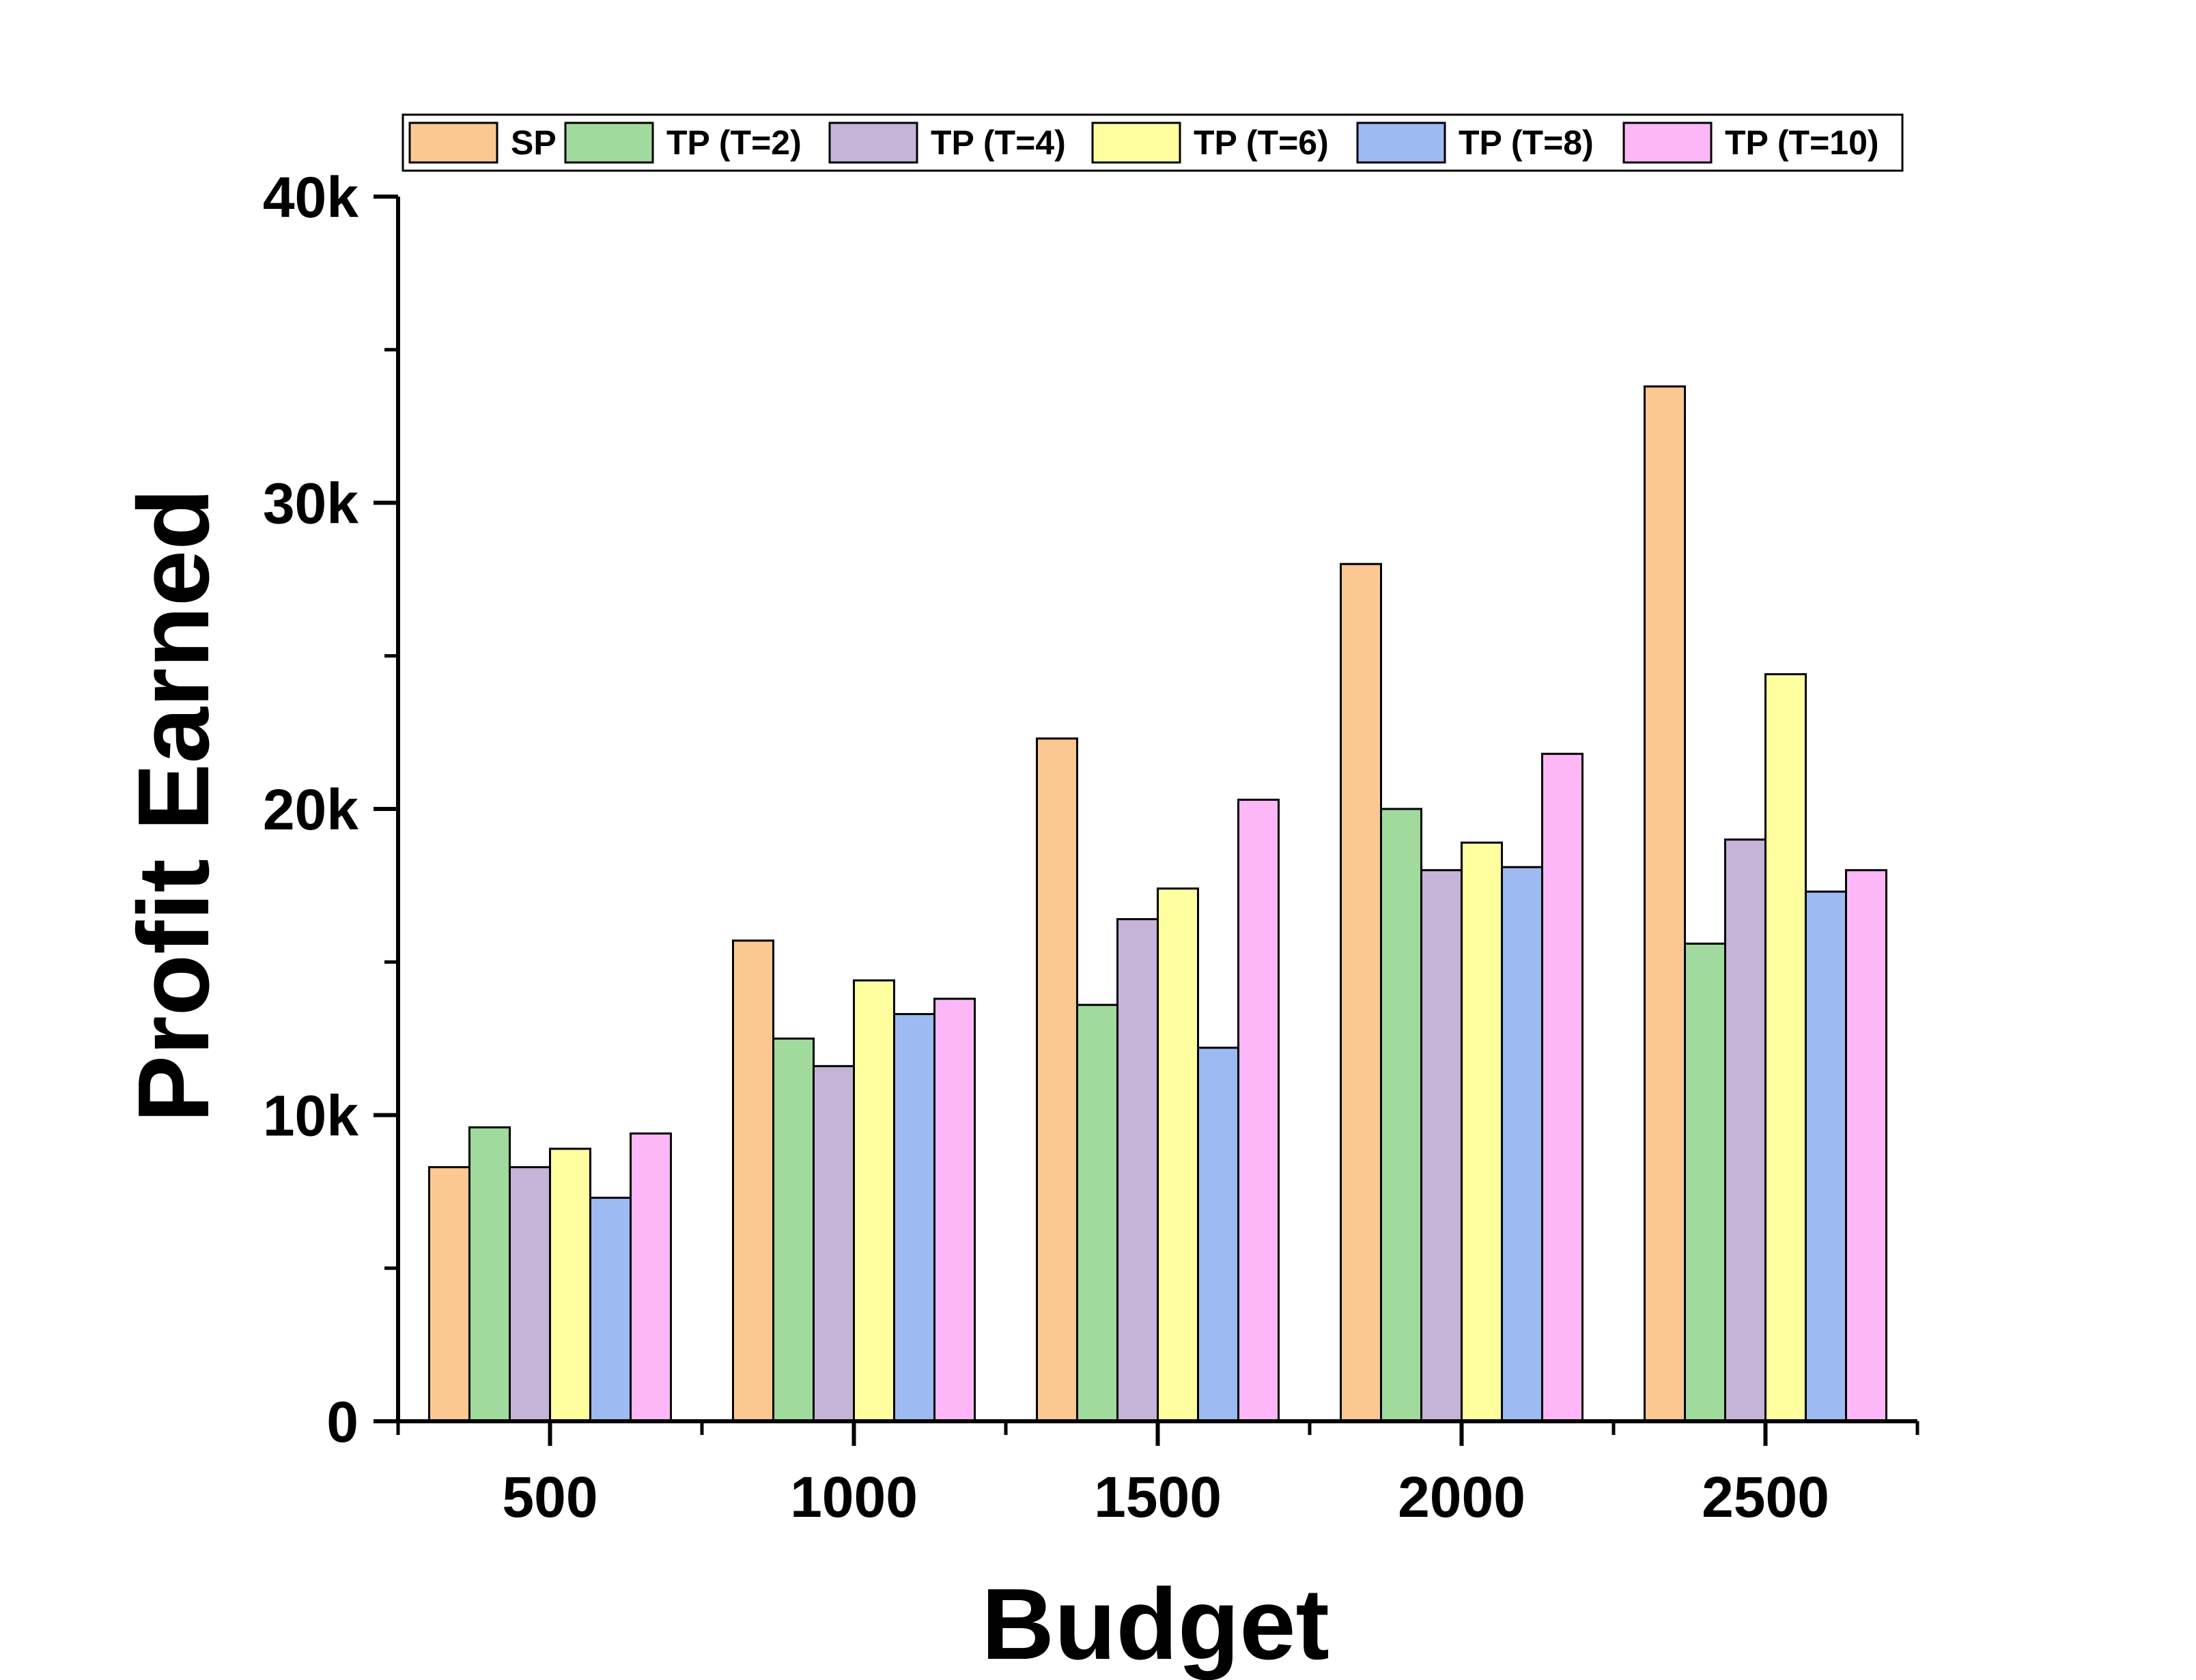  What do you see at coordinates (1442, 1146) in the screenshot?
I see `bar-tp-t-4-2000` at bounding box center [1442, 1146].